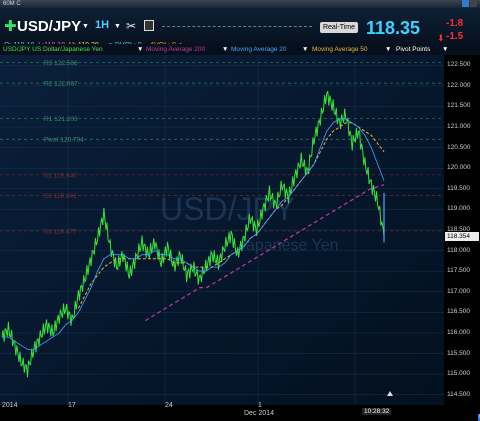 Image resolution: width=480 pixels, height=421 pixels. I want to click on scroll-marker-icon, so click(390, 393).